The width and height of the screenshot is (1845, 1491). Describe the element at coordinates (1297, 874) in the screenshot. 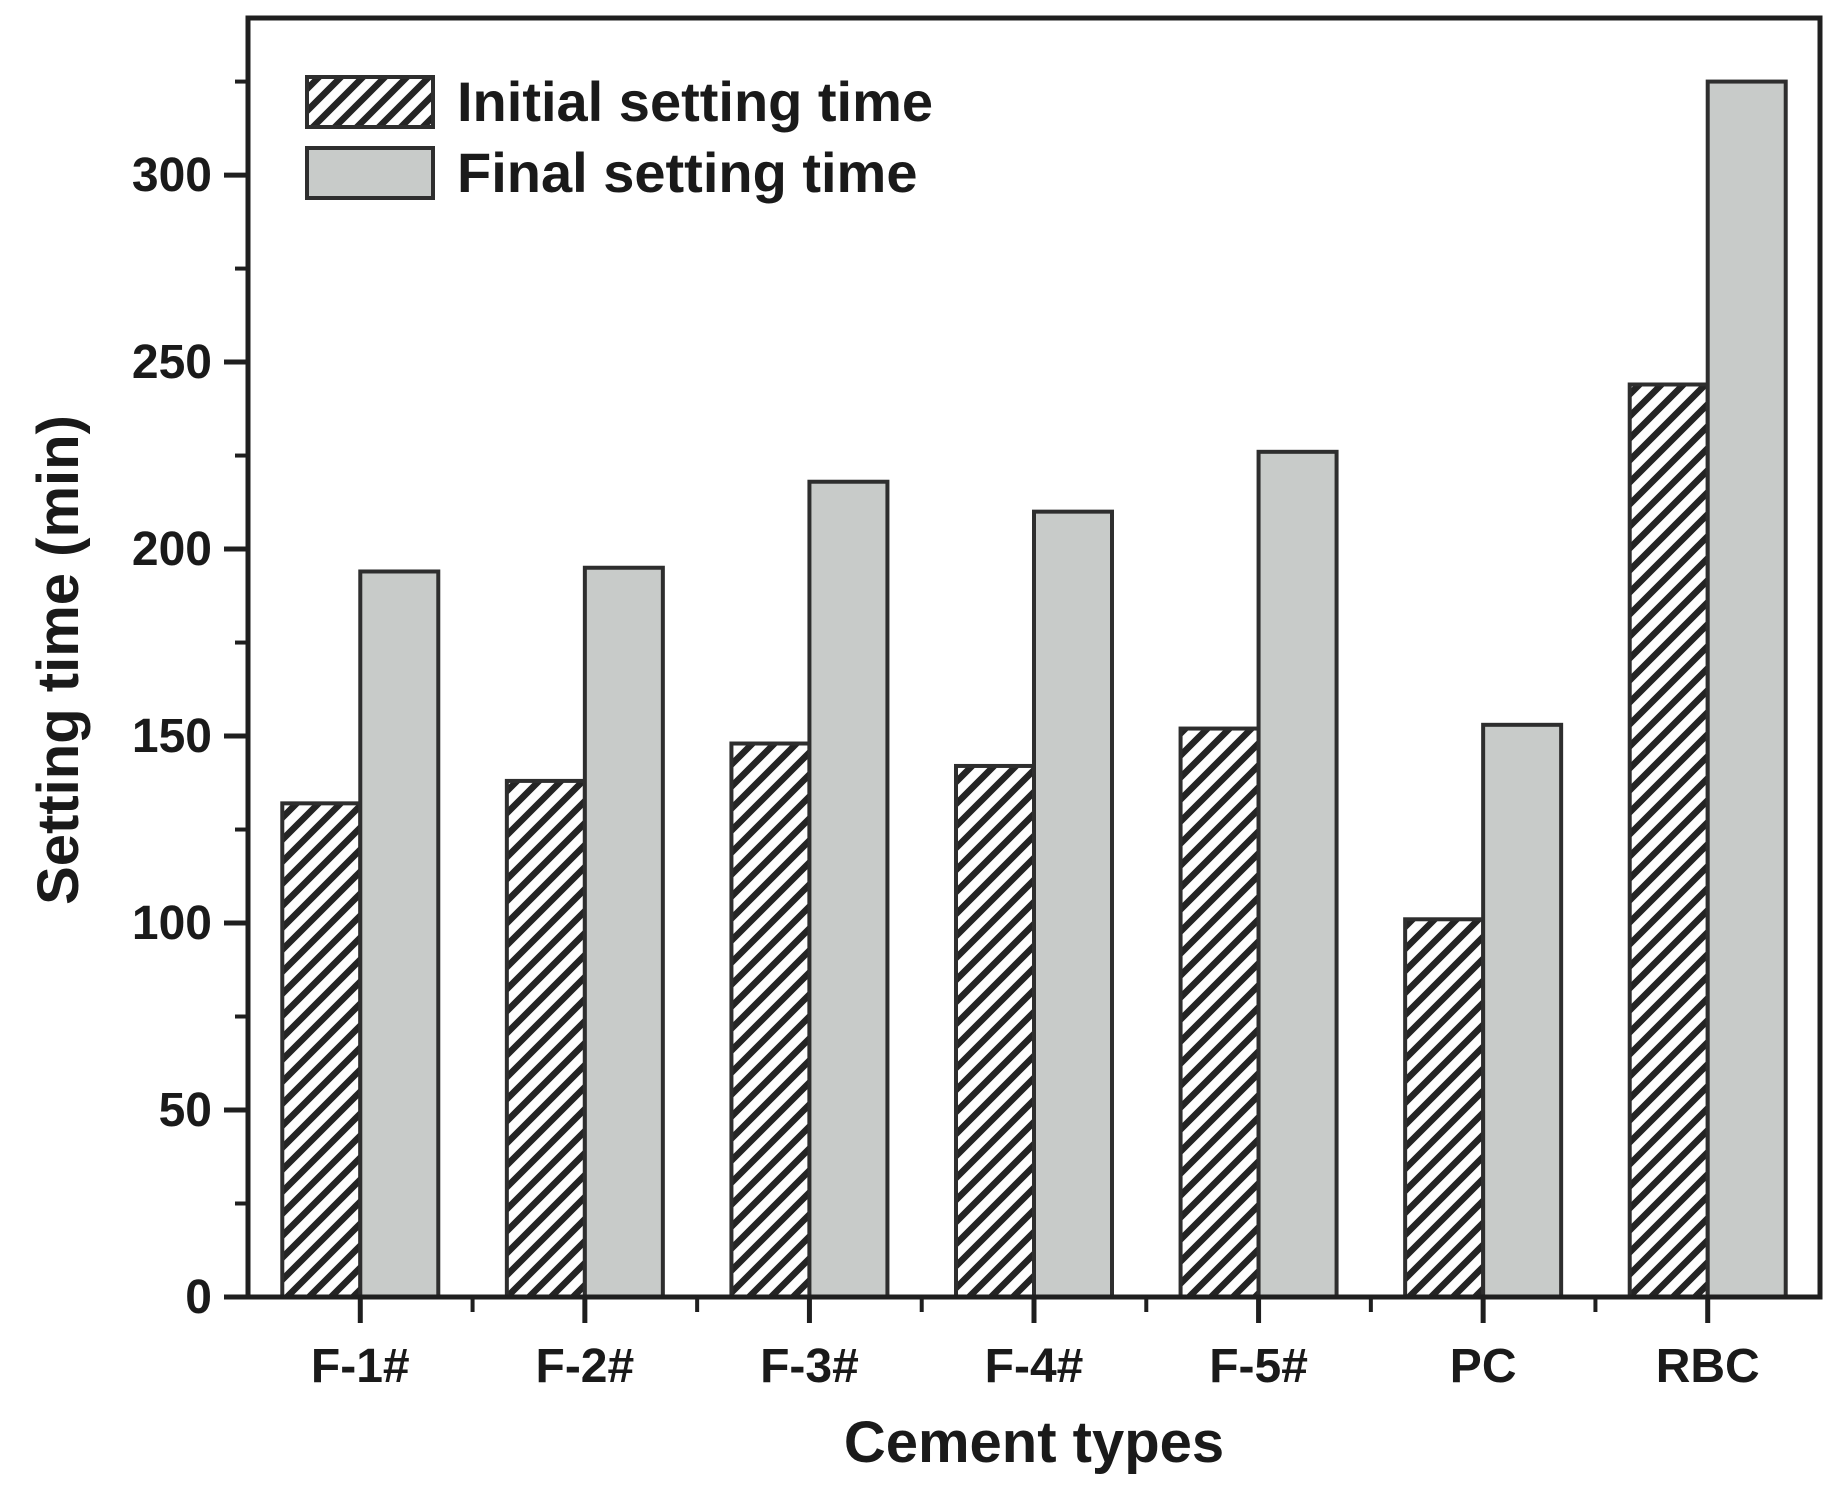

I see `bar-final-F-5#` at that location.